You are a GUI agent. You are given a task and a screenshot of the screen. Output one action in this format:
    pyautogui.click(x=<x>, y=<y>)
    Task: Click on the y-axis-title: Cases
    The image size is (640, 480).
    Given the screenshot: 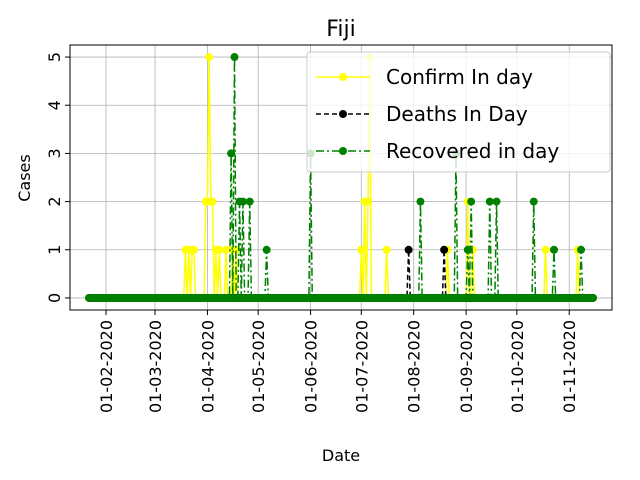 What is the action you would take?
    pyautogui.click(x=24, y=178)
    